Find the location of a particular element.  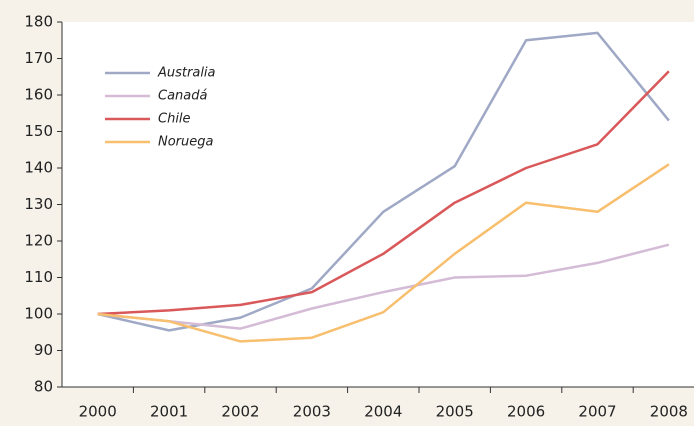

x-tick-label: 2002 is located at coordinates (240, 412).